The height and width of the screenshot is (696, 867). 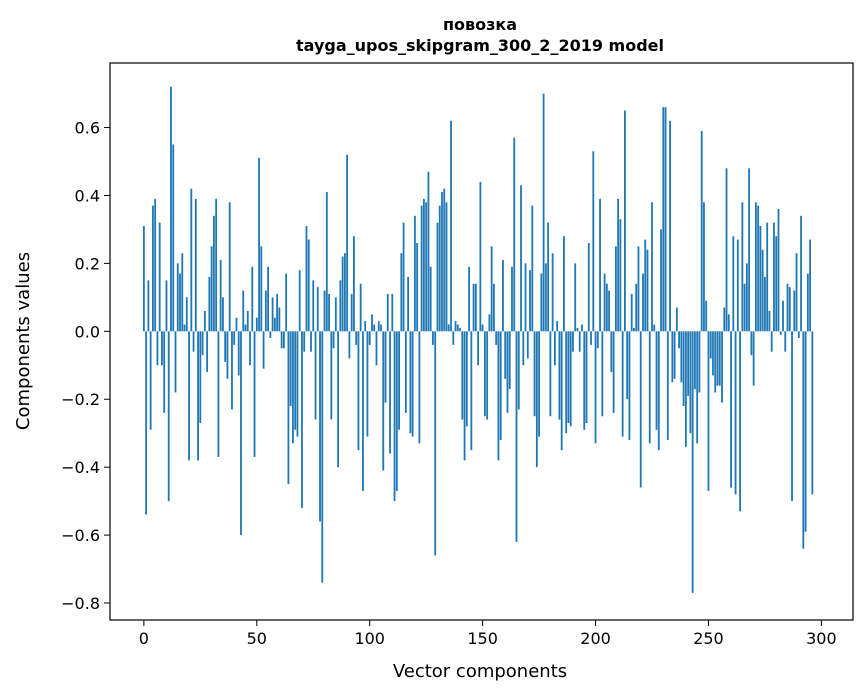 What do you see at coordinates (85, 366) in the screenshot?
I see `y-axis: −0.8 −0.6 −0.4 −0.2 0.0 0.2 0.4 0.6` at bounding box center [85, 366].